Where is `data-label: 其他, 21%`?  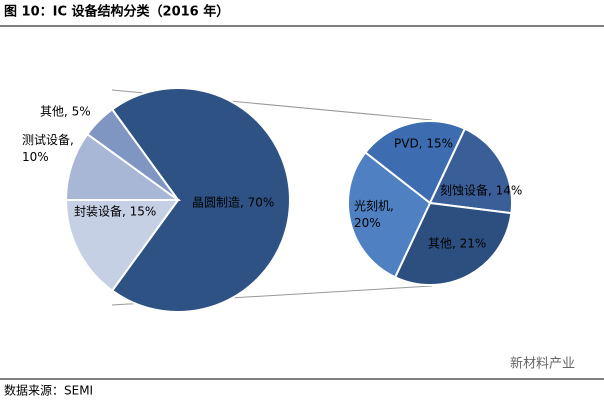 data-label: 其他, 21% is located at coordinates (457, 244).